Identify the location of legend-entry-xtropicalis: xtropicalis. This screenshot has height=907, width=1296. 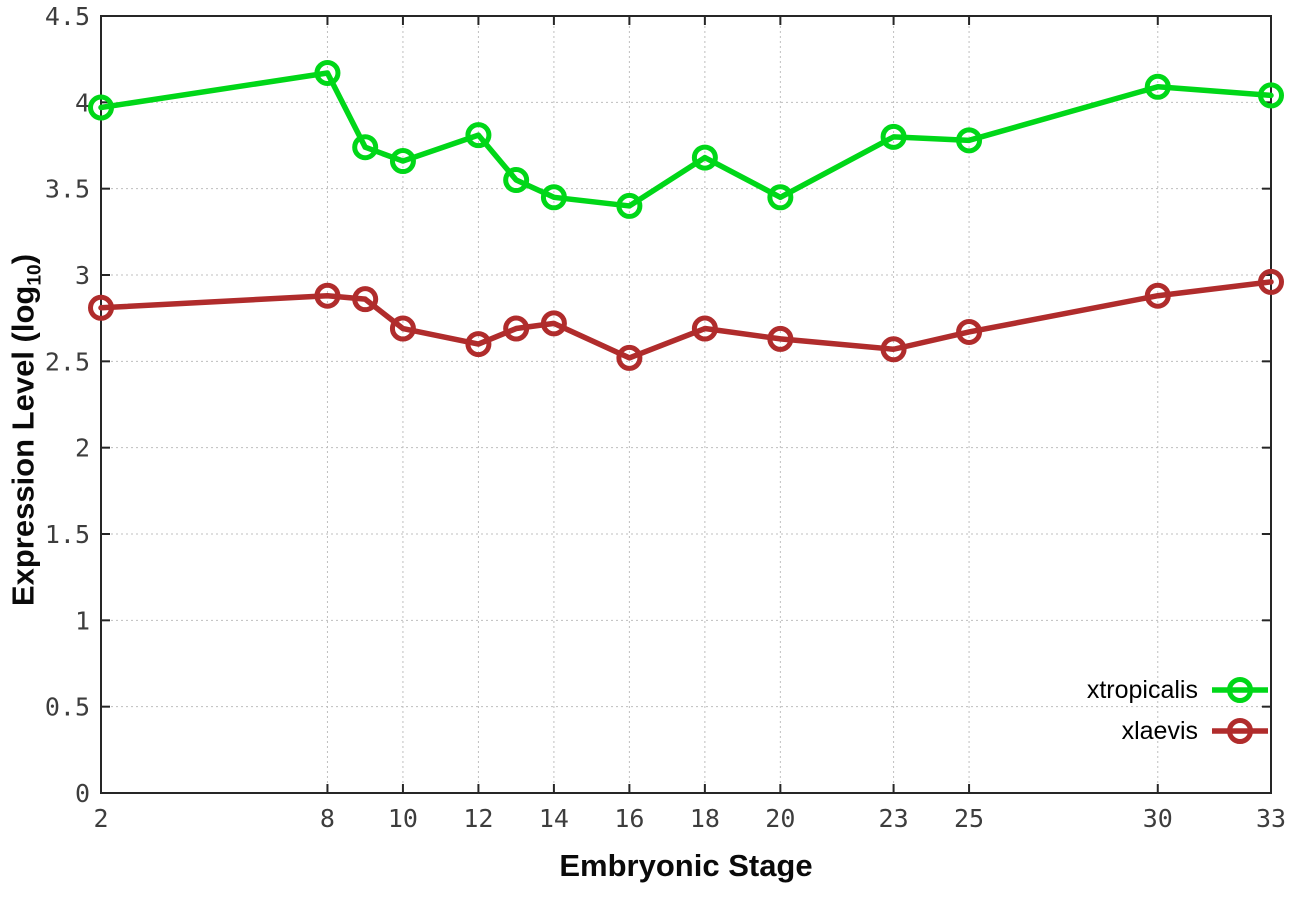
(1178, 690).